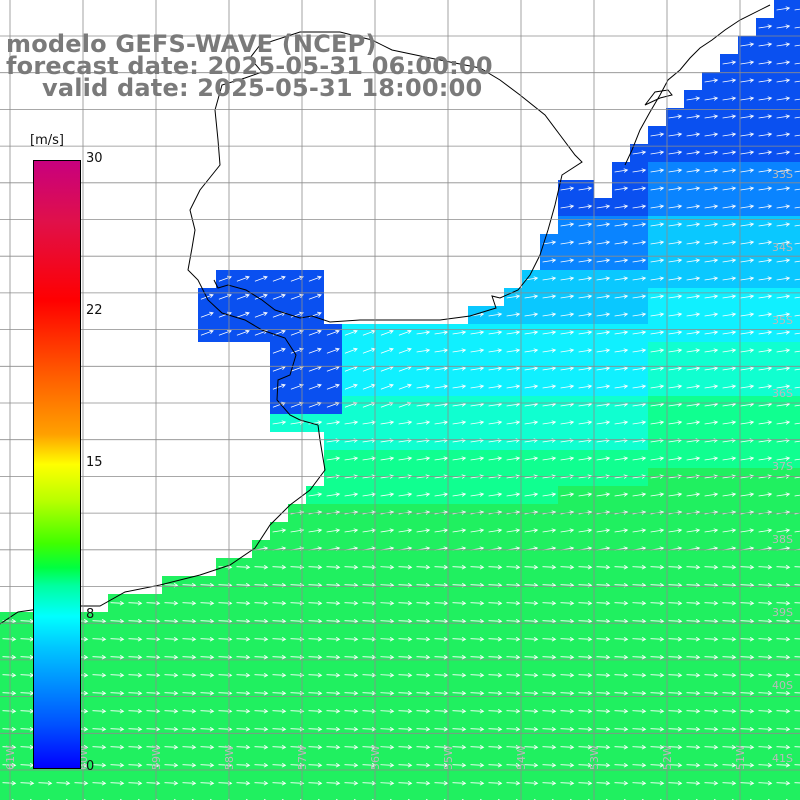  I want to click on longitude-labels: 61W 60W 59W 58W 57W 56W 55W 54W 53W 52W 51W, so click(375, 757).